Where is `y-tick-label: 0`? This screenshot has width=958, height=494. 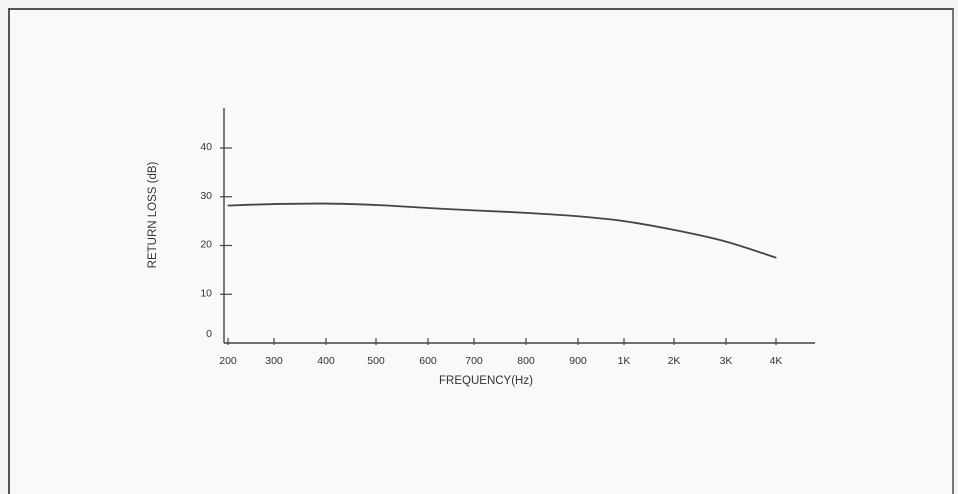 y-tick-label: 0 is located at coordinates (209, 334).